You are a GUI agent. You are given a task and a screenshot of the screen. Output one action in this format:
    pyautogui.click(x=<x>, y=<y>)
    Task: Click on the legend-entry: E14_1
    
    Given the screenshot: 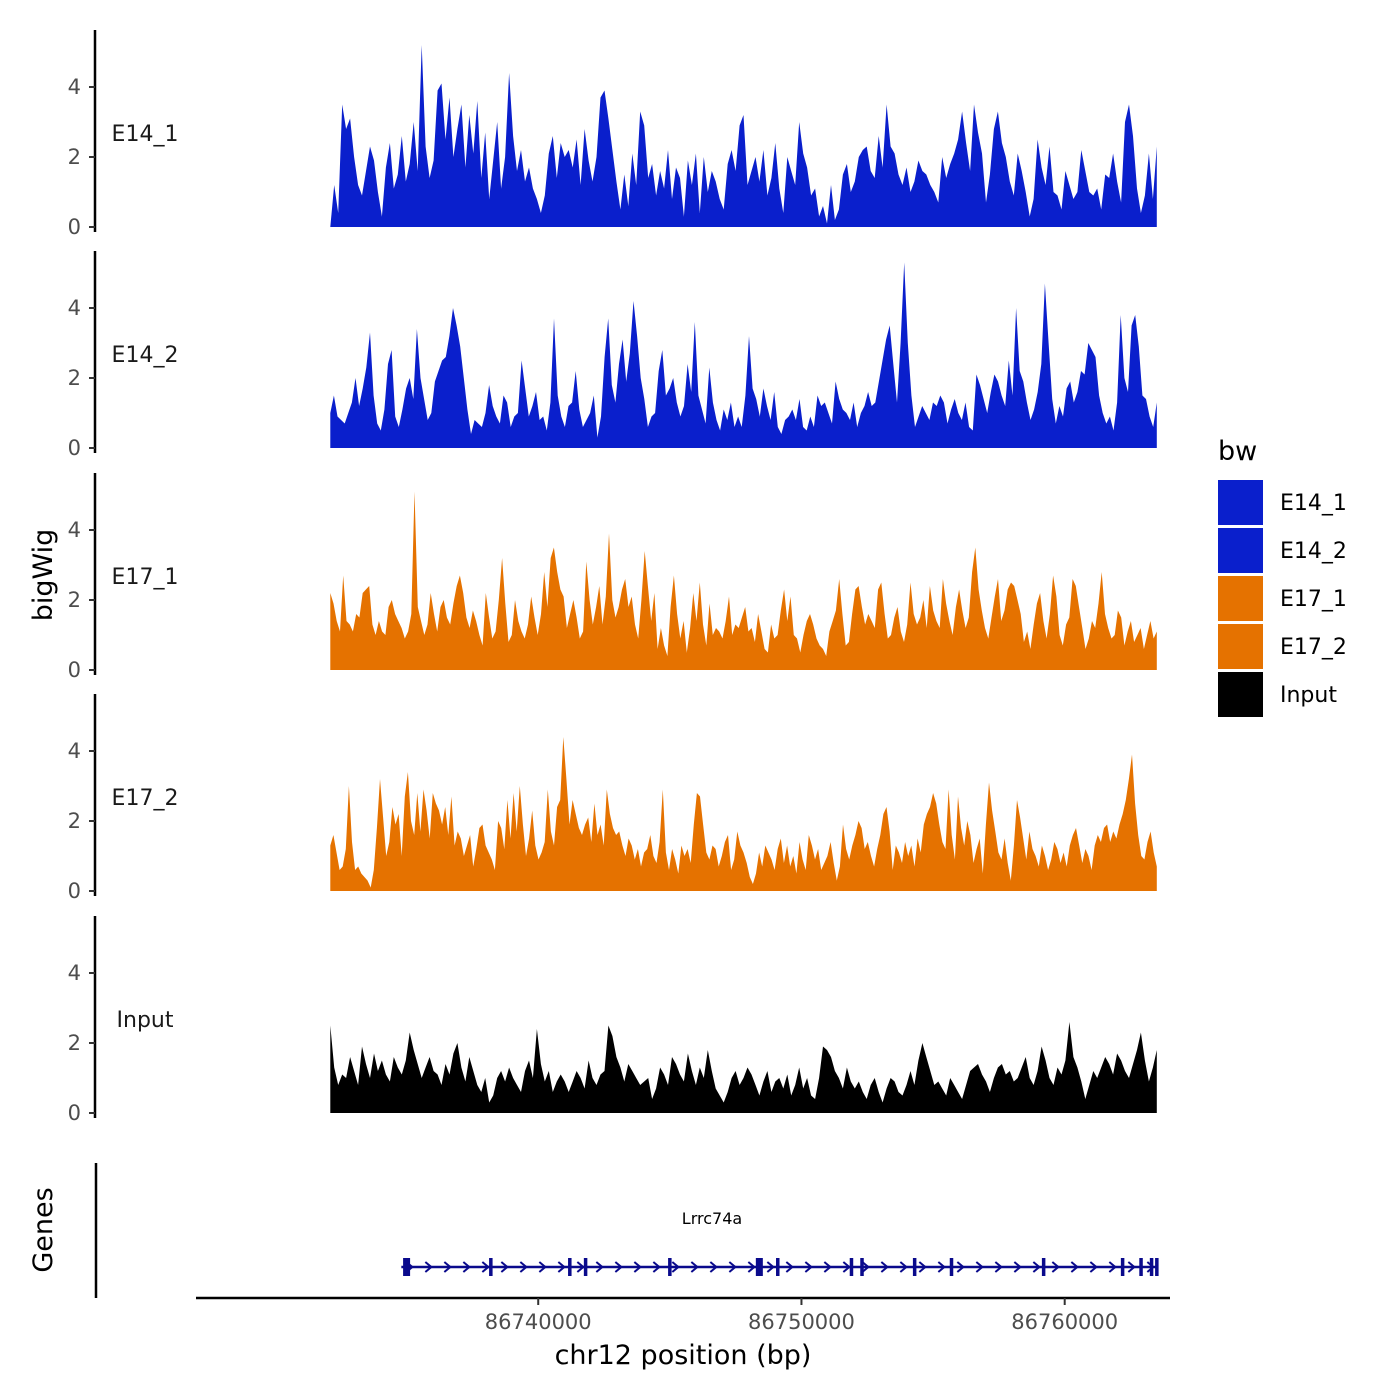 What is the action you would take?
    pyautogui.click(x=1282, y=502)
    